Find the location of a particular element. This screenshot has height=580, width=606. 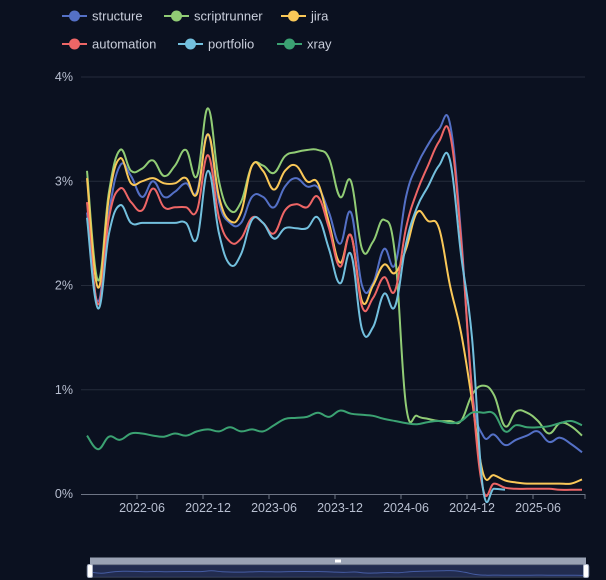

x-tick-label: 2025-06 is located at coordinates (538, 508).